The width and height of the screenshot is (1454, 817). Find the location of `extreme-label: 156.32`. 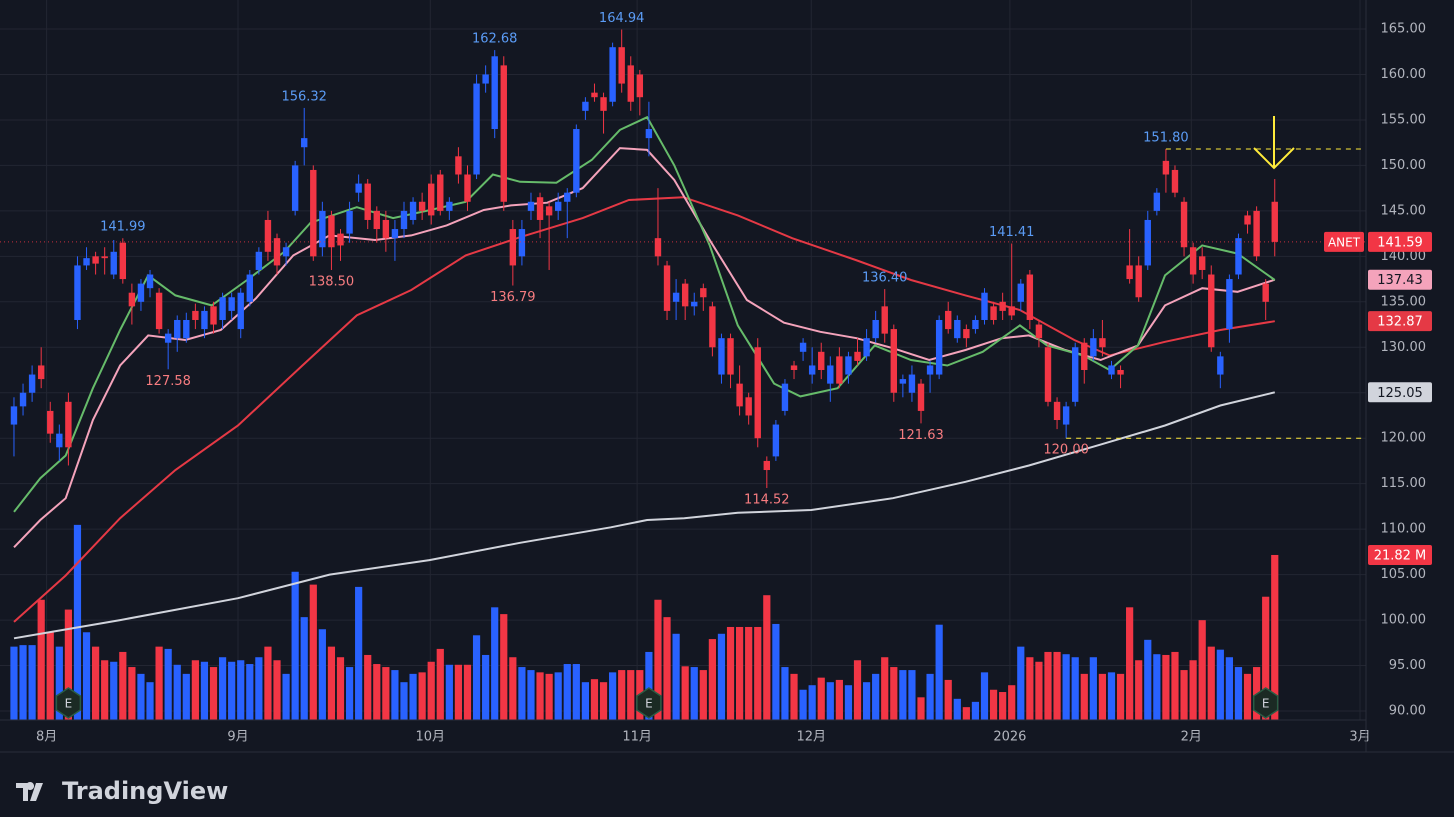

extreme-label: 156.32 is located at coordinates (304, 96).